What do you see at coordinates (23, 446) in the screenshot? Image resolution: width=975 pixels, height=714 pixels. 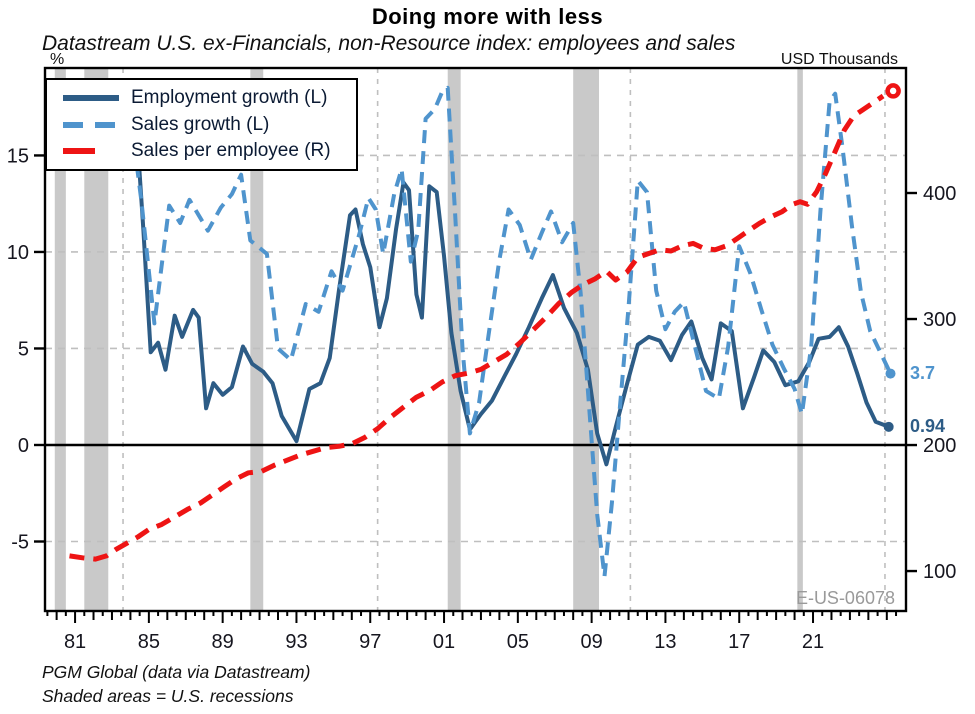 I see `left-axis-tick-label: 0` at bounding box center [23, 446].